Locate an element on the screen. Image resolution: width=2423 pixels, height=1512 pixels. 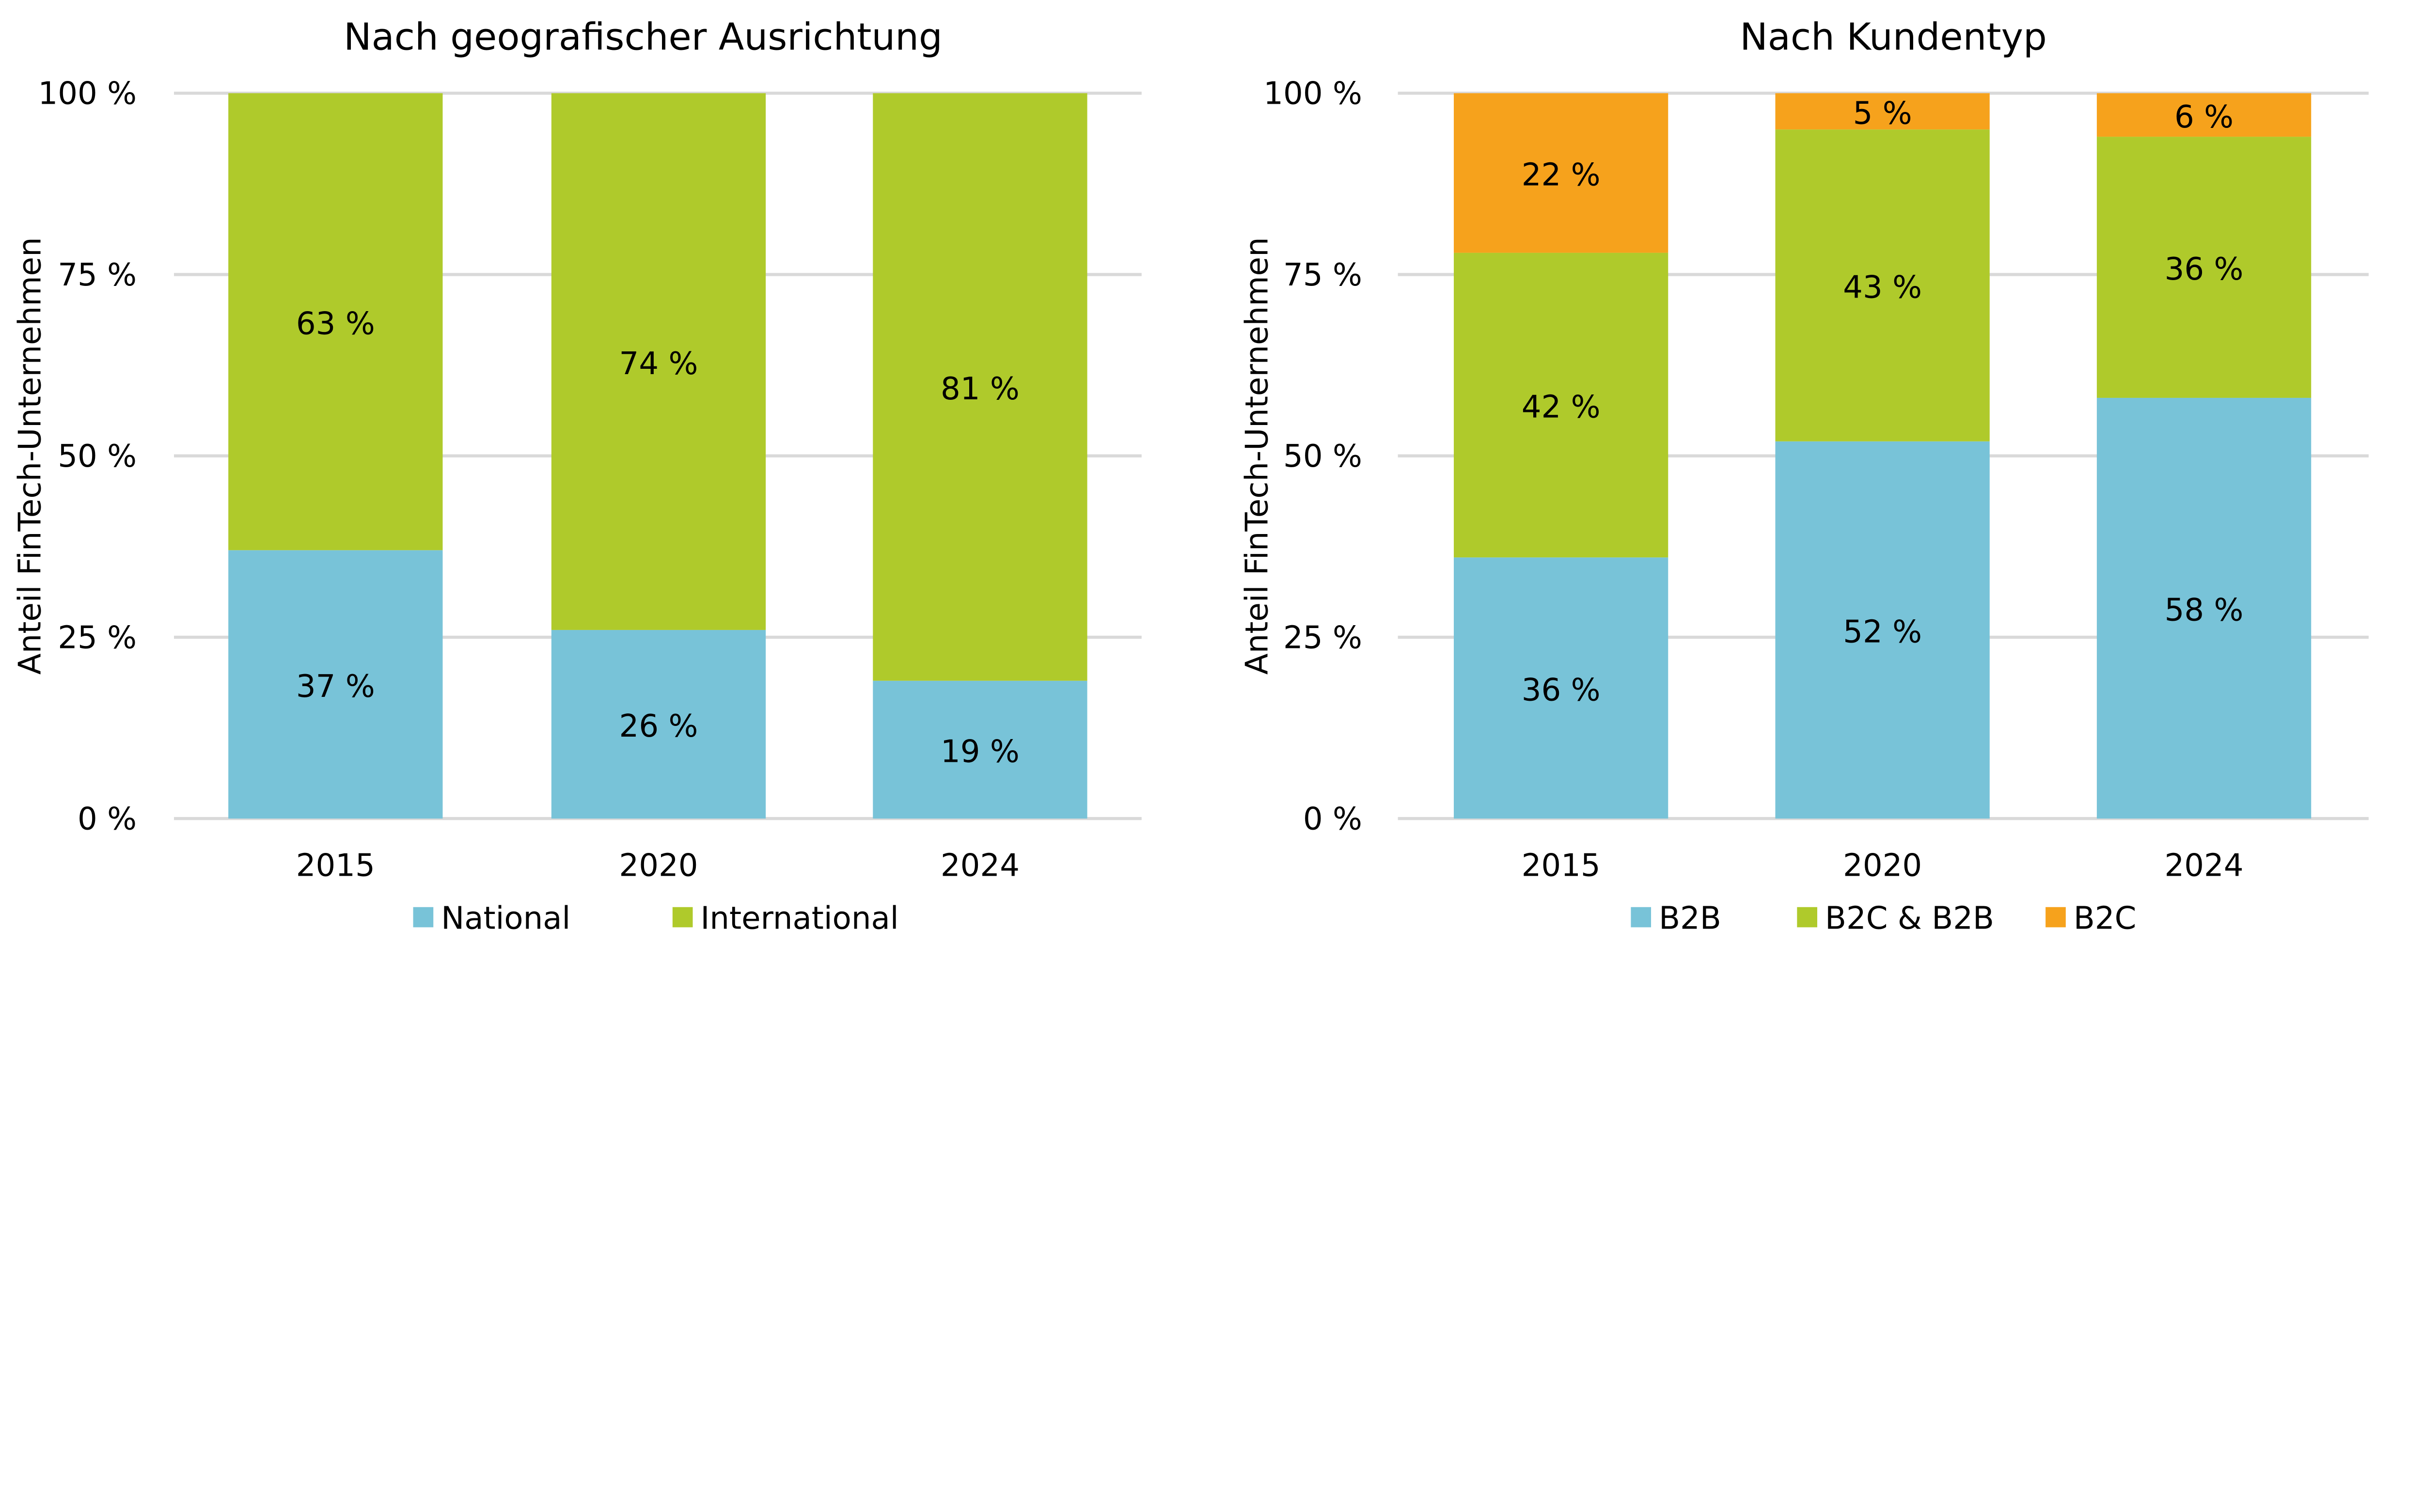
chart2-x-tick-label: 2024 is located at coordinates (2203, 866).